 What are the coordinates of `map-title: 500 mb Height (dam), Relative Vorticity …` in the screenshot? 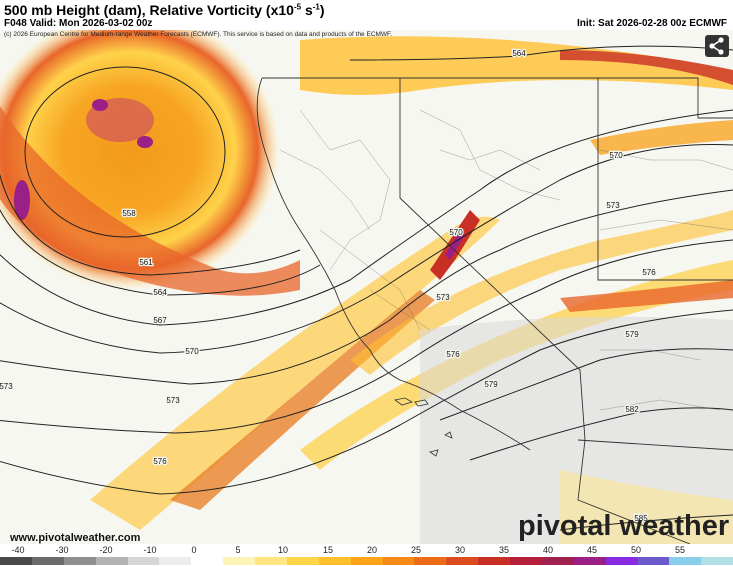 It's located at (164, 10).